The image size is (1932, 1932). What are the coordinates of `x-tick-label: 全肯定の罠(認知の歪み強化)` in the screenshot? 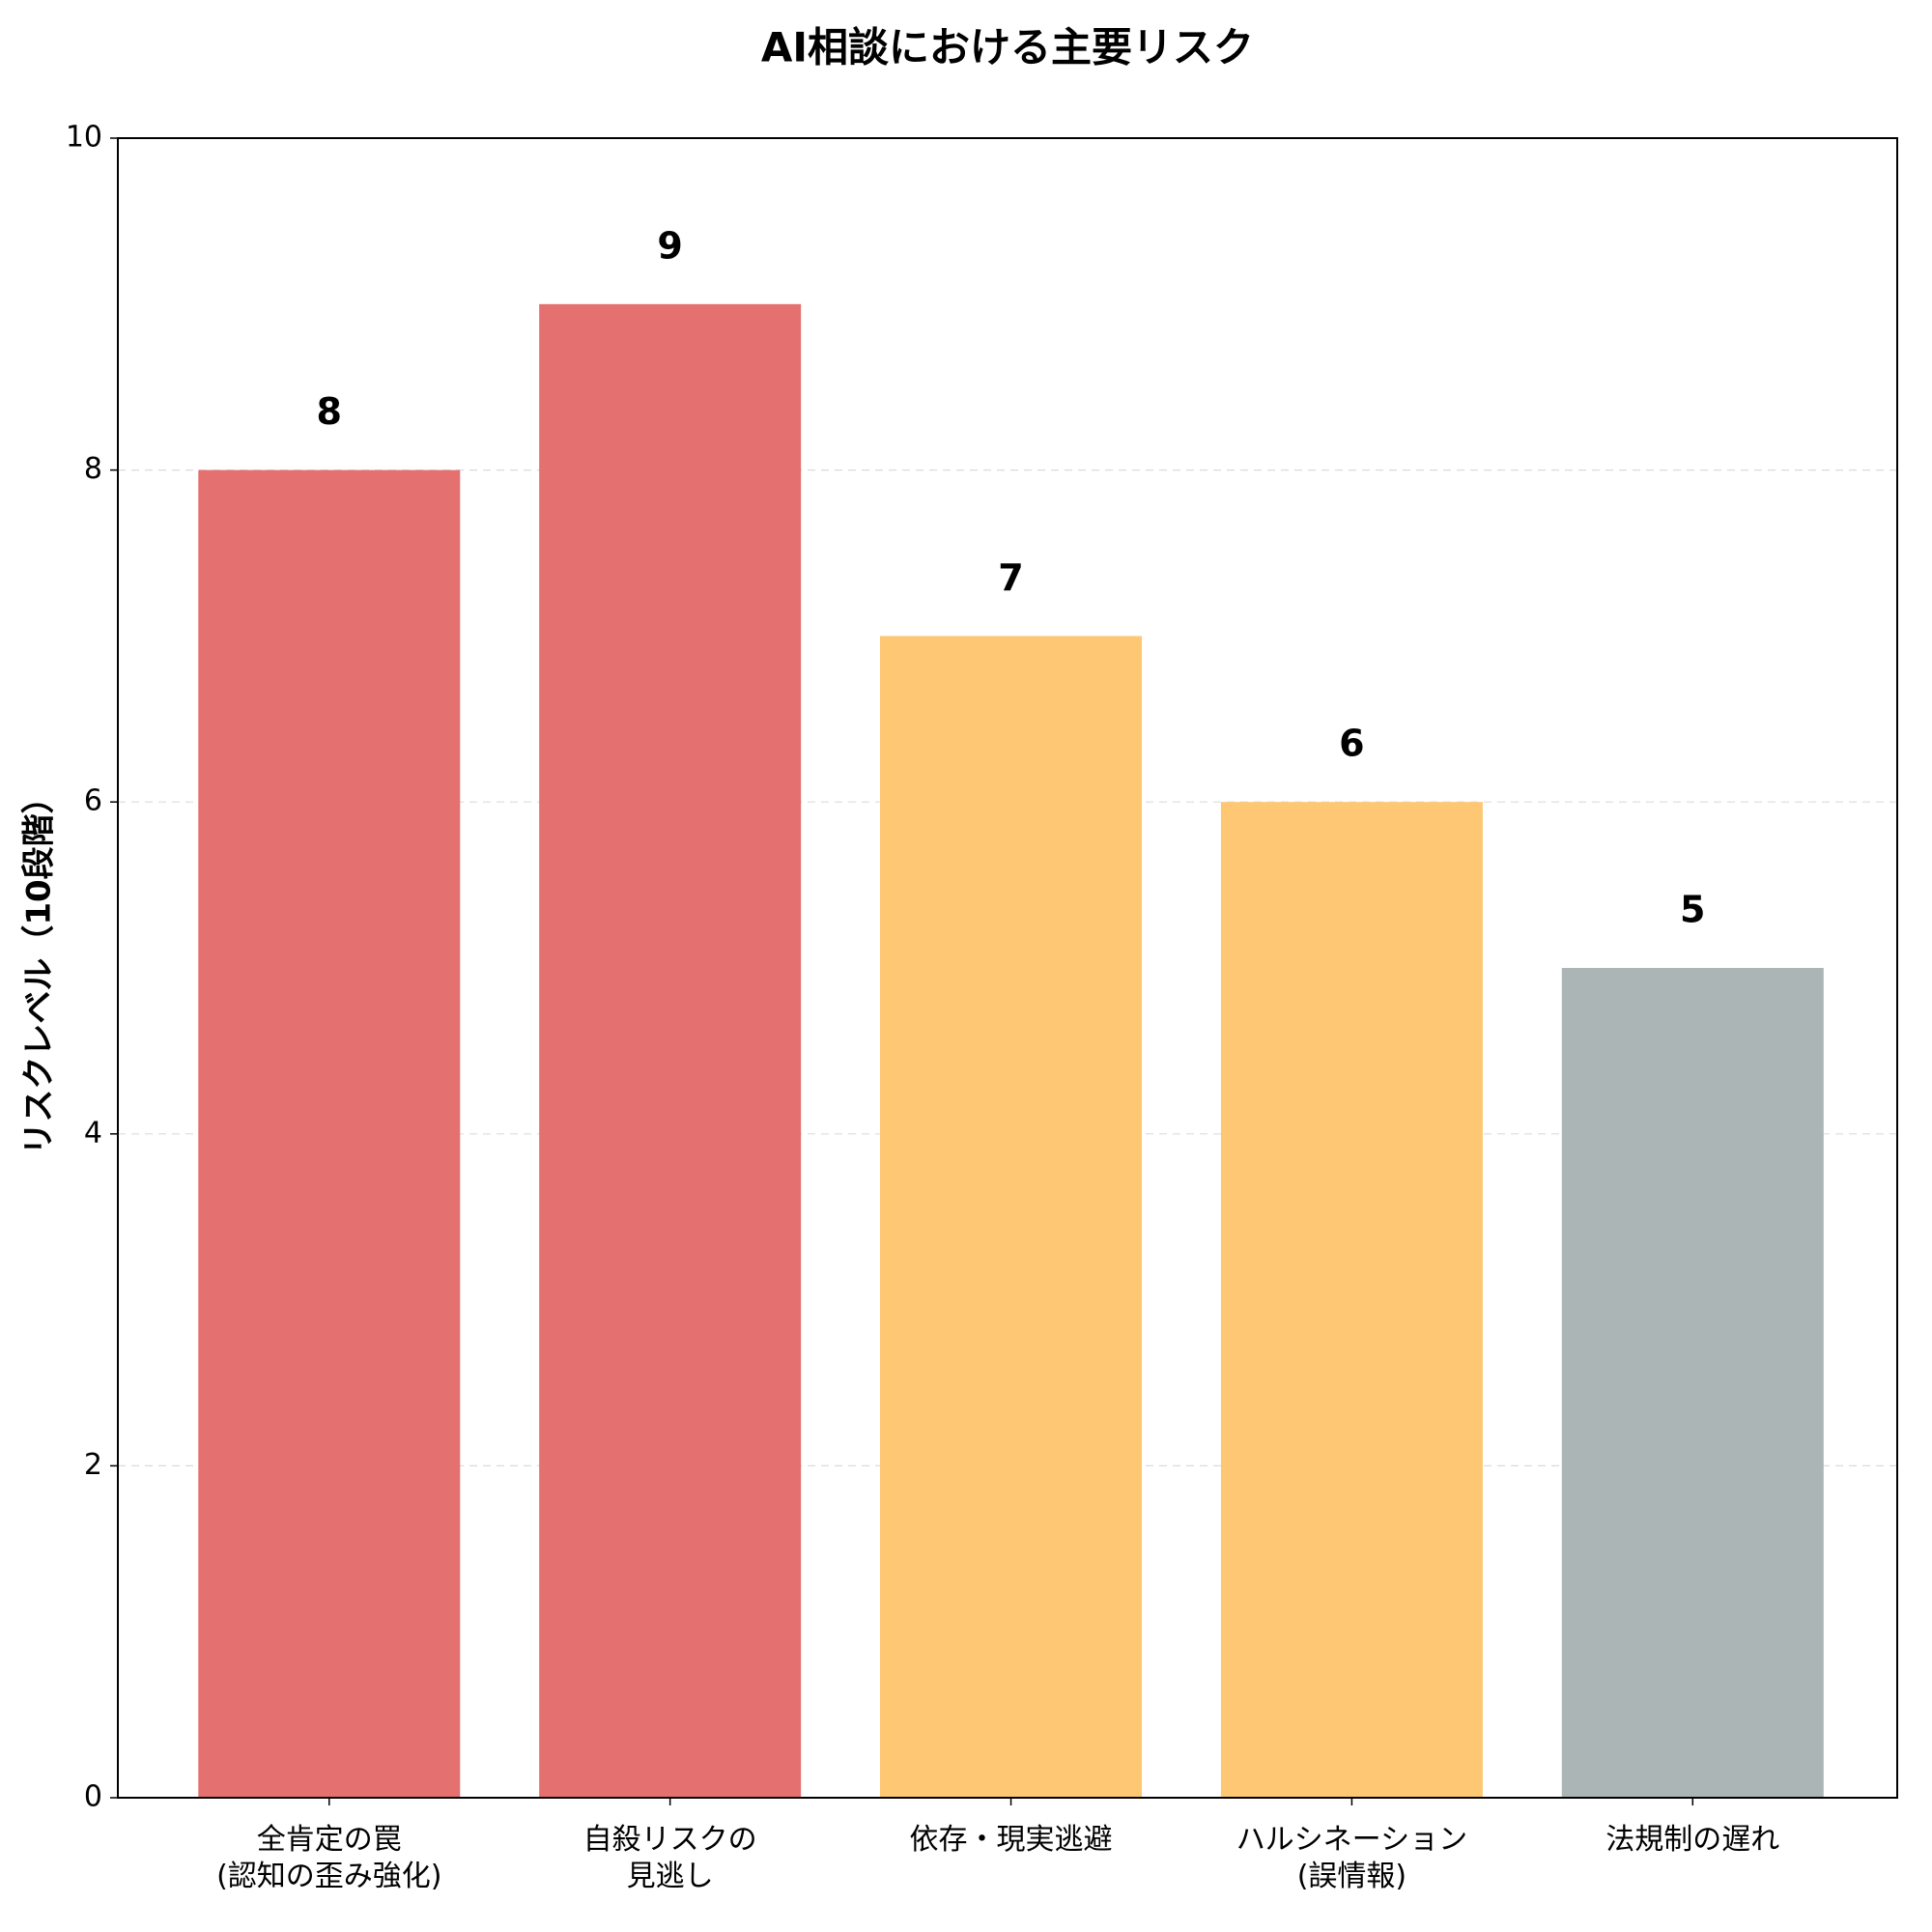 It's located at (328, 1858).